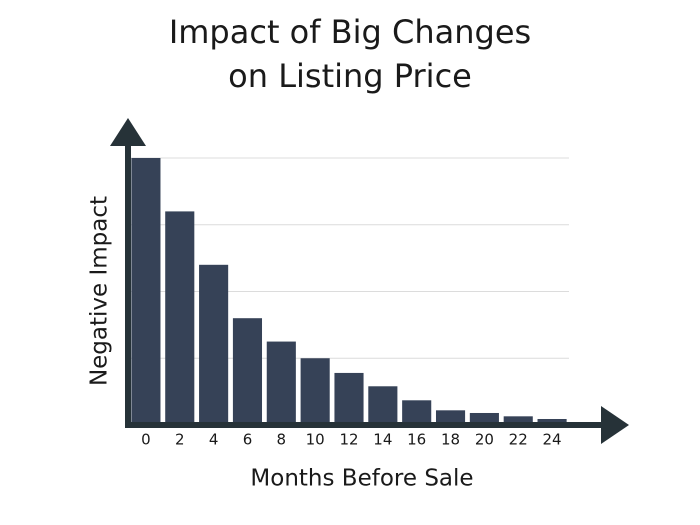  Describe the element at coordinates (350, 54) in the screenshot. I see `chart-title: Impact of Big Changes on Listing Price` at that location.